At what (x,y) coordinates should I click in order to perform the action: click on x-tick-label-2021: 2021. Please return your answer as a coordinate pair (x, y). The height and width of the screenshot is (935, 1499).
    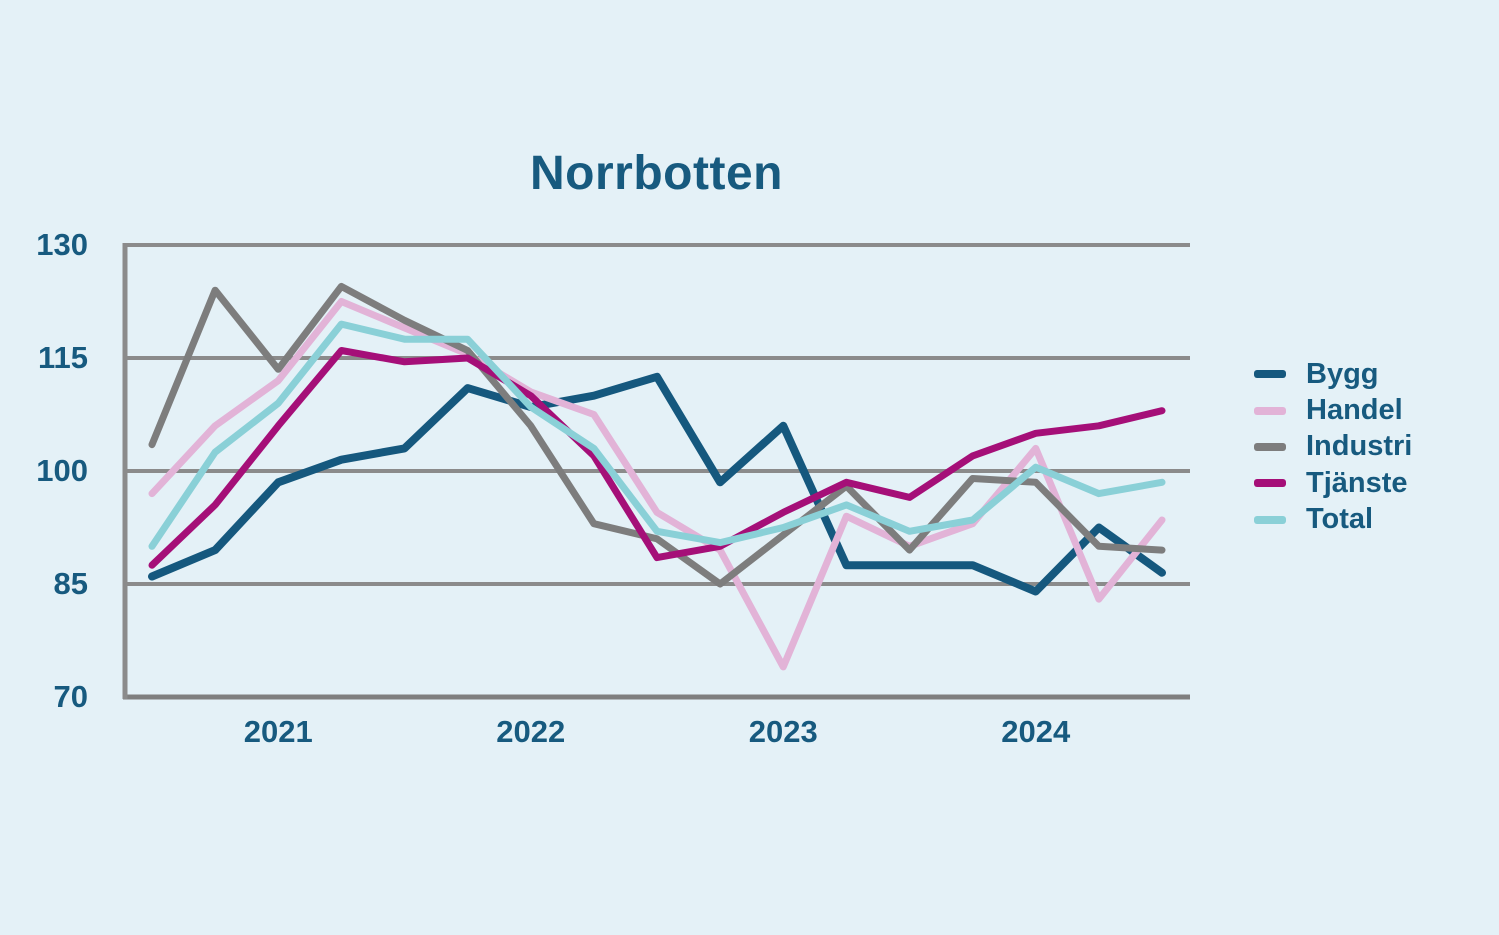
    Looking at the image, I should click on (278, 731).